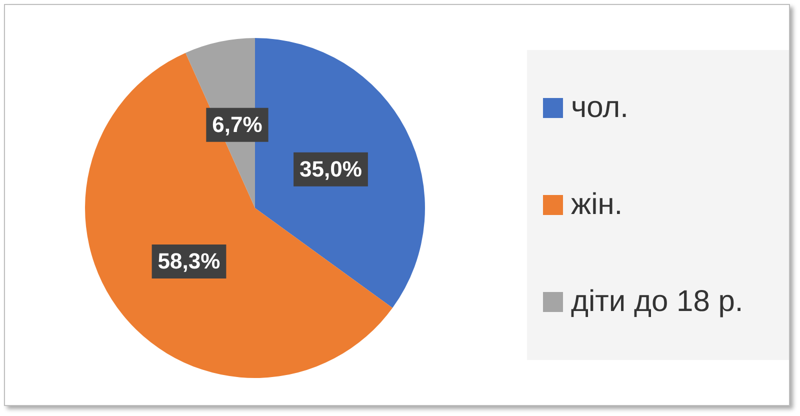 The height and width of the screenshot is (416, 800). I want to click on data-label: 6,7%, so click(237, 124).